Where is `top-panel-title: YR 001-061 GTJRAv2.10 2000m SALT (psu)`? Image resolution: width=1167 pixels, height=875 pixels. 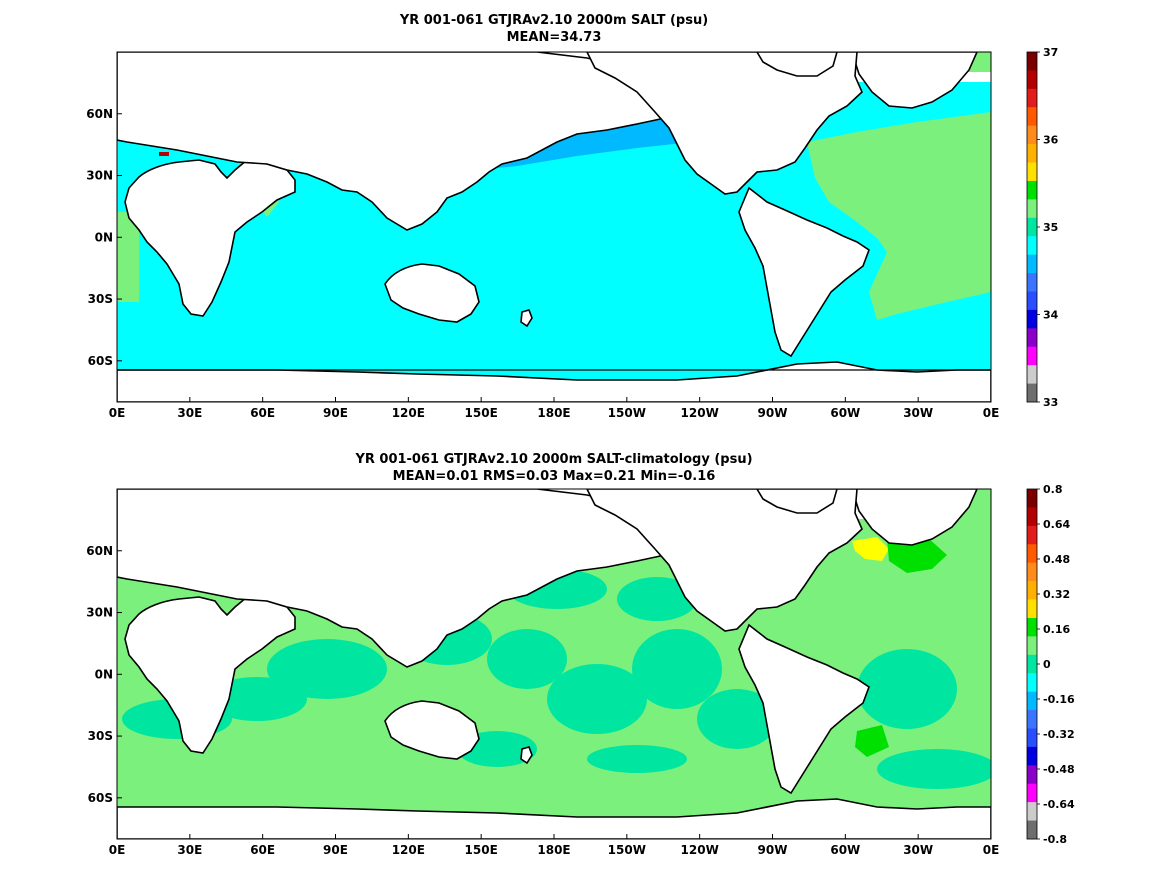
top-panel-title: YR 001-061 GTJRAv2.10 2000m SALT (psu) is located at coordinates (554, 20).